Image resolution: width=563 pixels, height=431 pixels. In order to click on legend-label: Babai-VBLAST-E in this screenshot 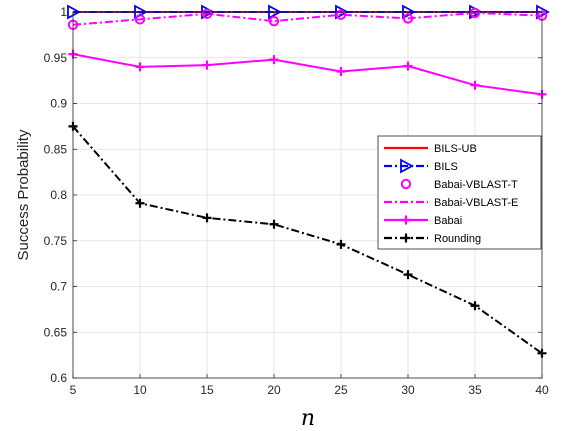, I will do `click(476, 203)`.